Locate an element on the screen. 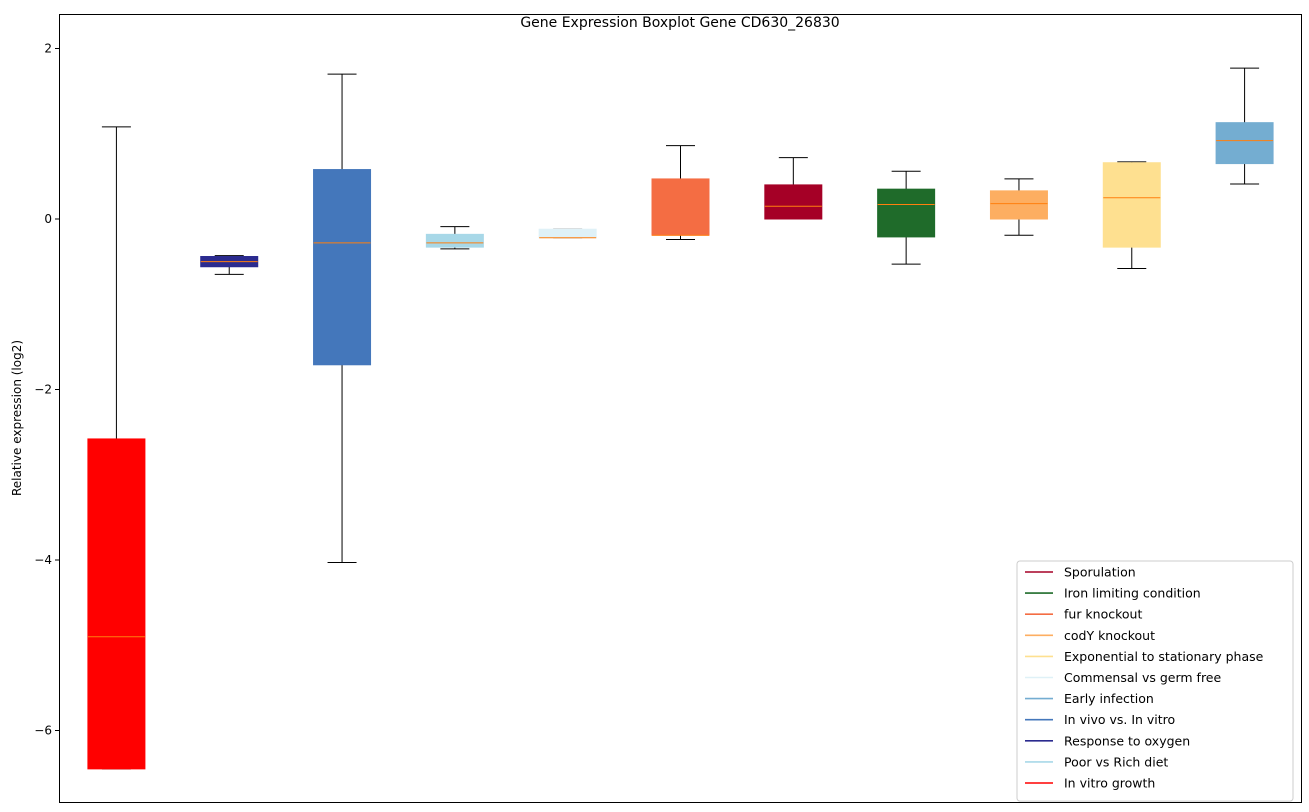  legend-item: Poor vs Rich diet is located at coordinates (1096, 761).